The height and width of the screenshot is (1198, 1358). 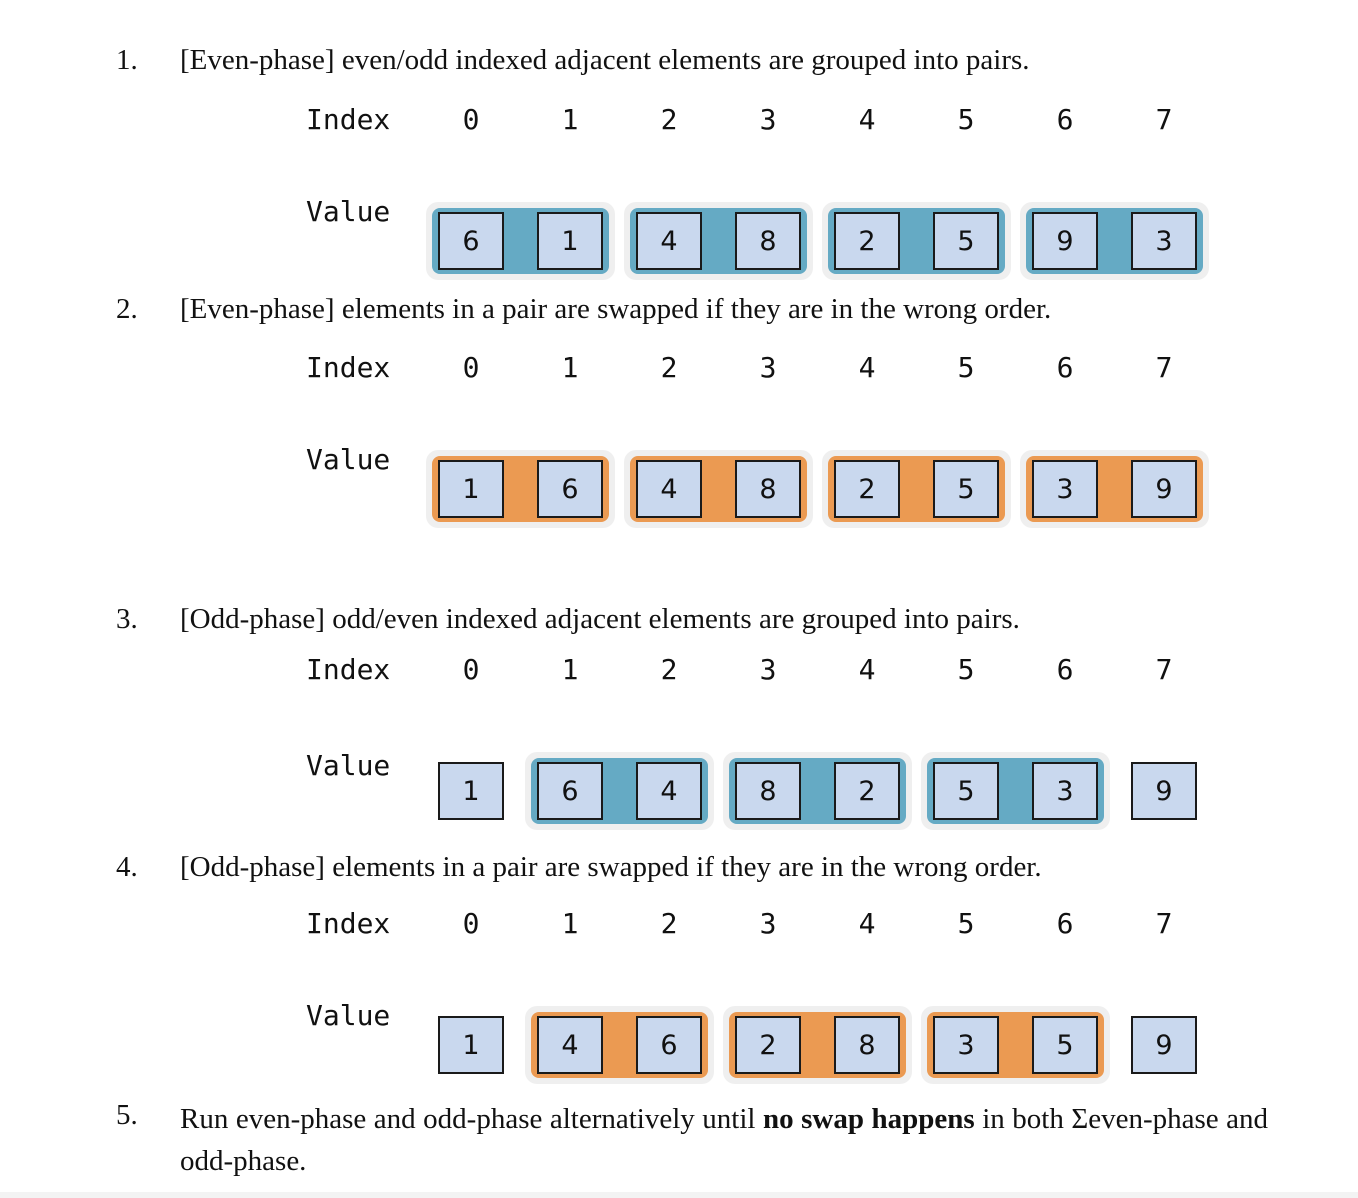 I want to click on step-number: 2., so click(x=127, y=309).